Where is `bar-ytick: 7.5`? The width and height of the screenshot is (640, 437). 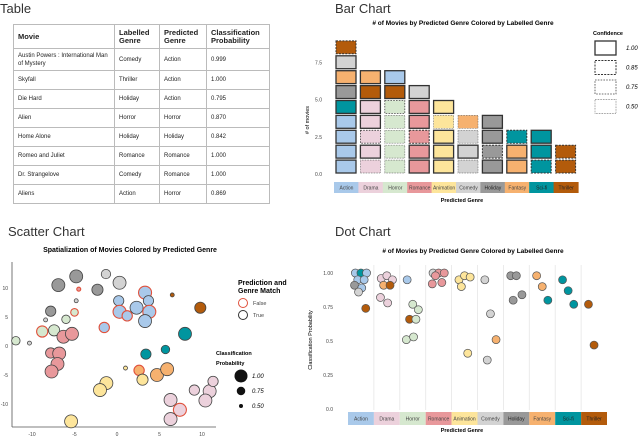
bar-ytick: 7.5 is located at coordinates (318, 63).